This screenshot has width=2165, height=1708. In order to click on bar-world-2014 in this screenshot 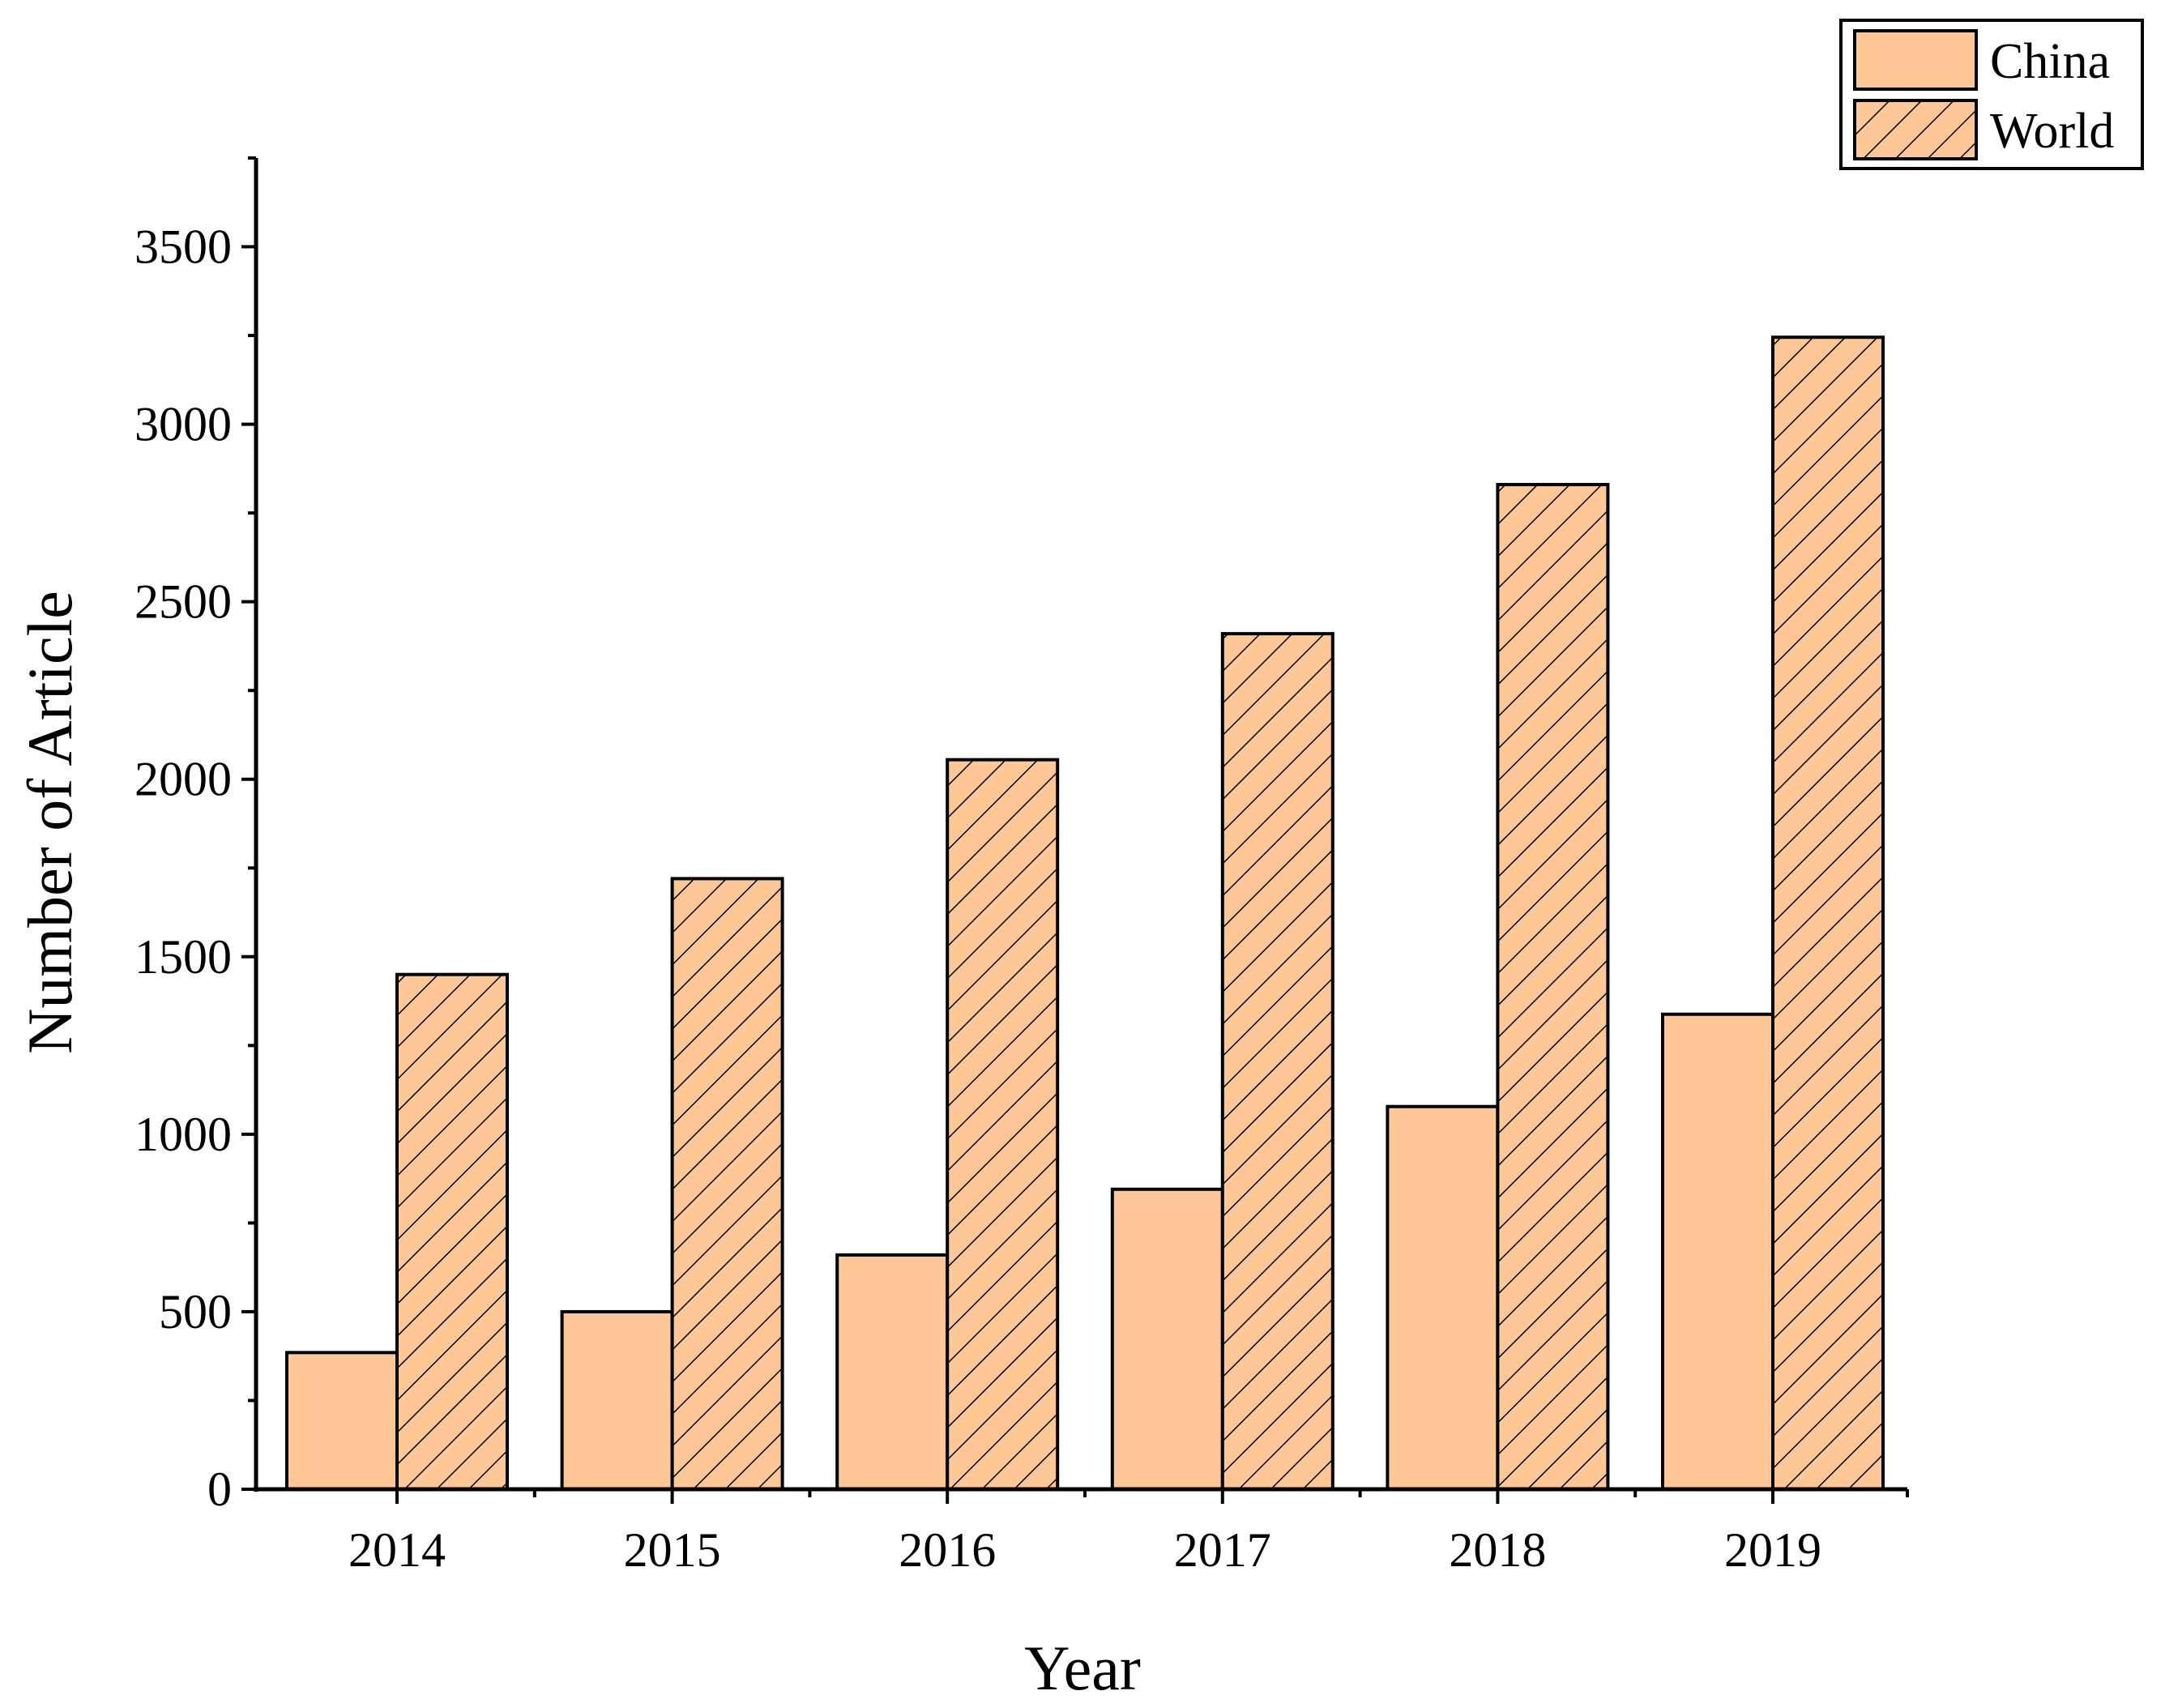, I will do `click(452, 1231)`.